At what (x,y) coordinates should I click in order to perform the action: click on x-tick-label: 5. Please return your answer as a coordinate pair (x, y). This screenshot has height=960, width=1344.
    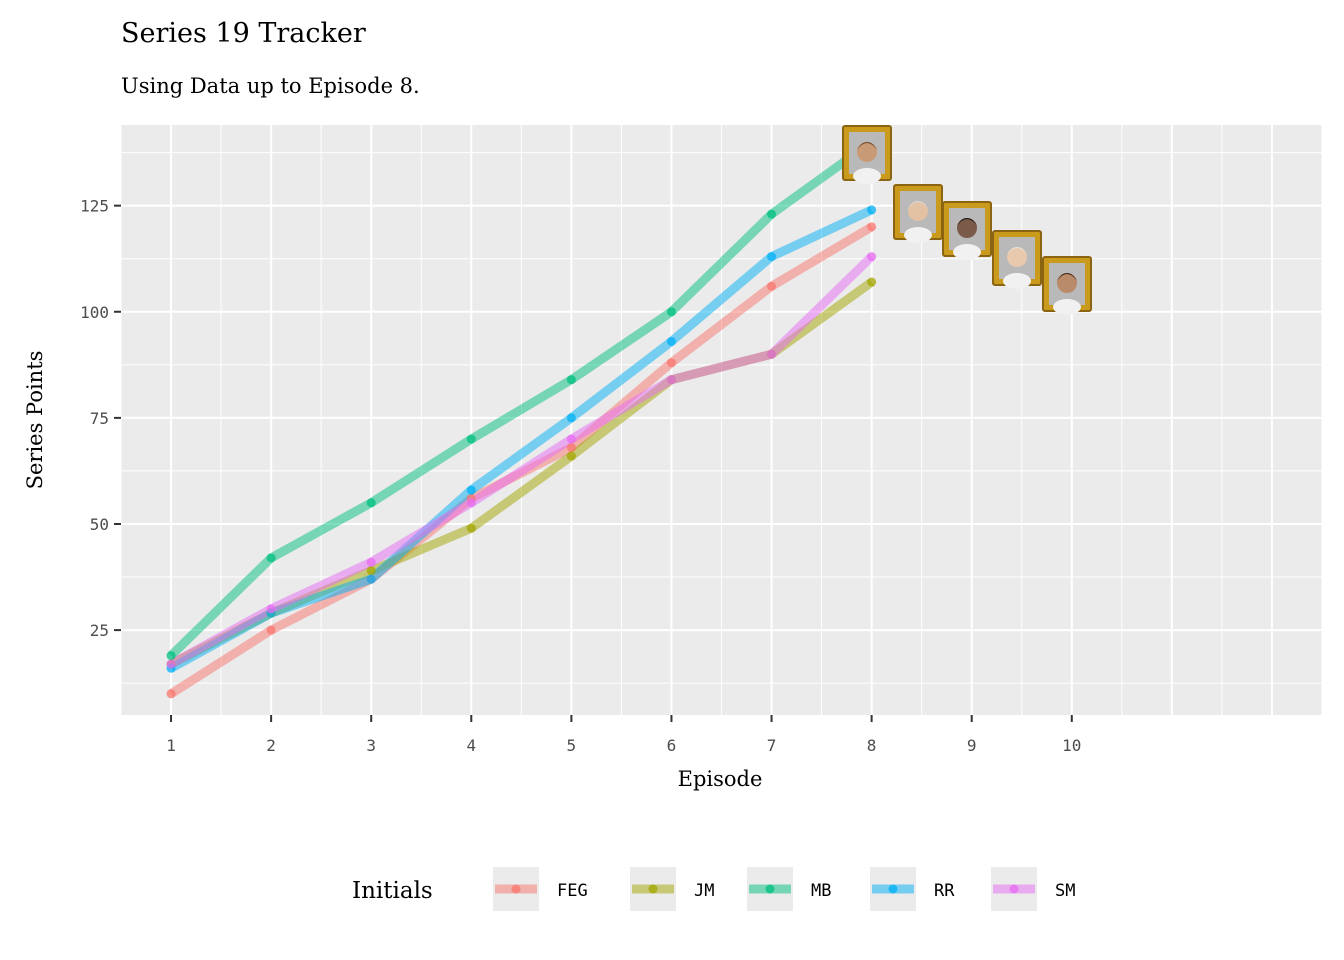
    Looking at the image, I should click on (572, 745).